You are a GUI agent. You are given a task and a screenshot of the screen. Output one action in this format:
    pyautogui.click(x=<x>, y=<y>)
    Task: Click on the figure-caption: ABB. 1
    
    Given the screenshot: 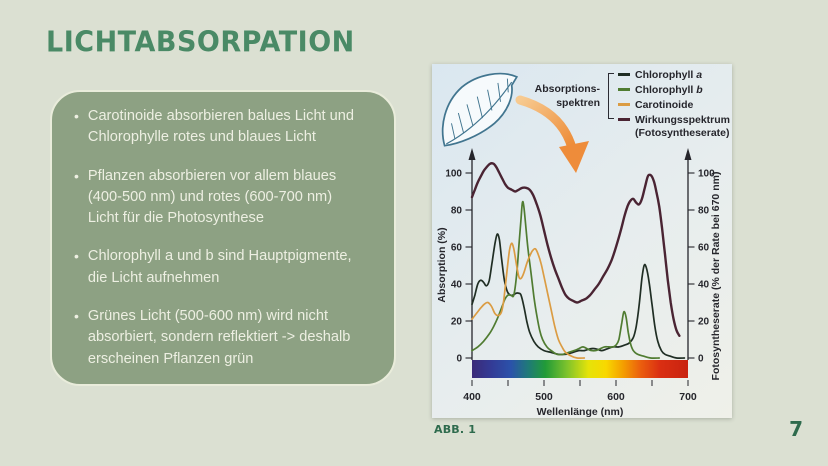 What is the action you would take?
    pyautogui.click(x=455, y=429)
    